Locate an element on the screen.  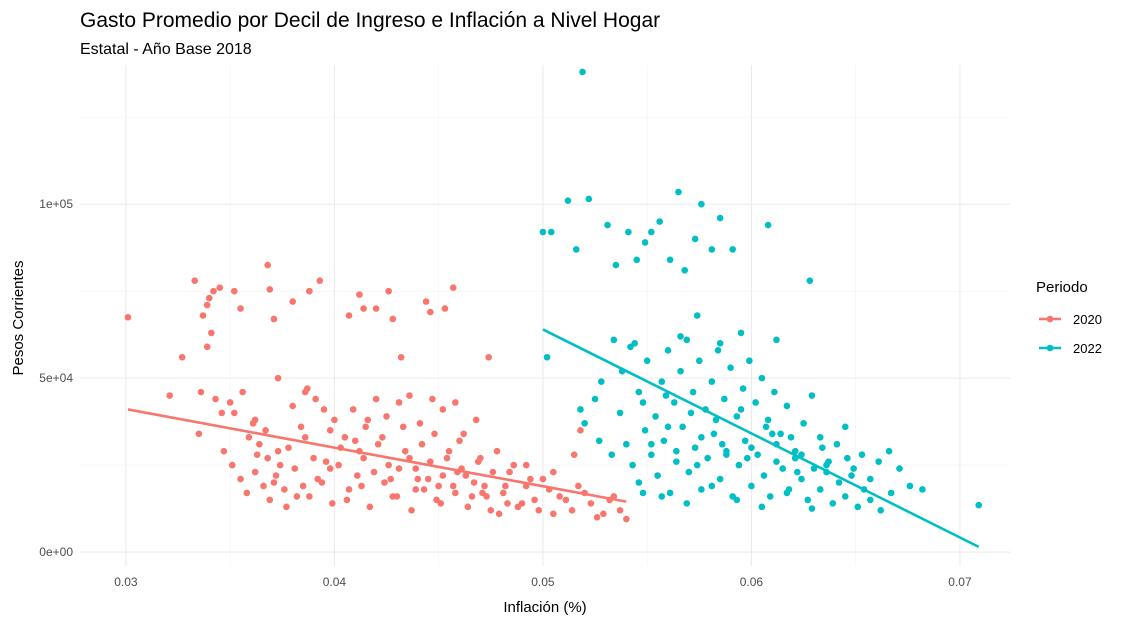
y-axis-ticks: 0e+00 5e+04 1e+05 is located at coordinates (56, 378).